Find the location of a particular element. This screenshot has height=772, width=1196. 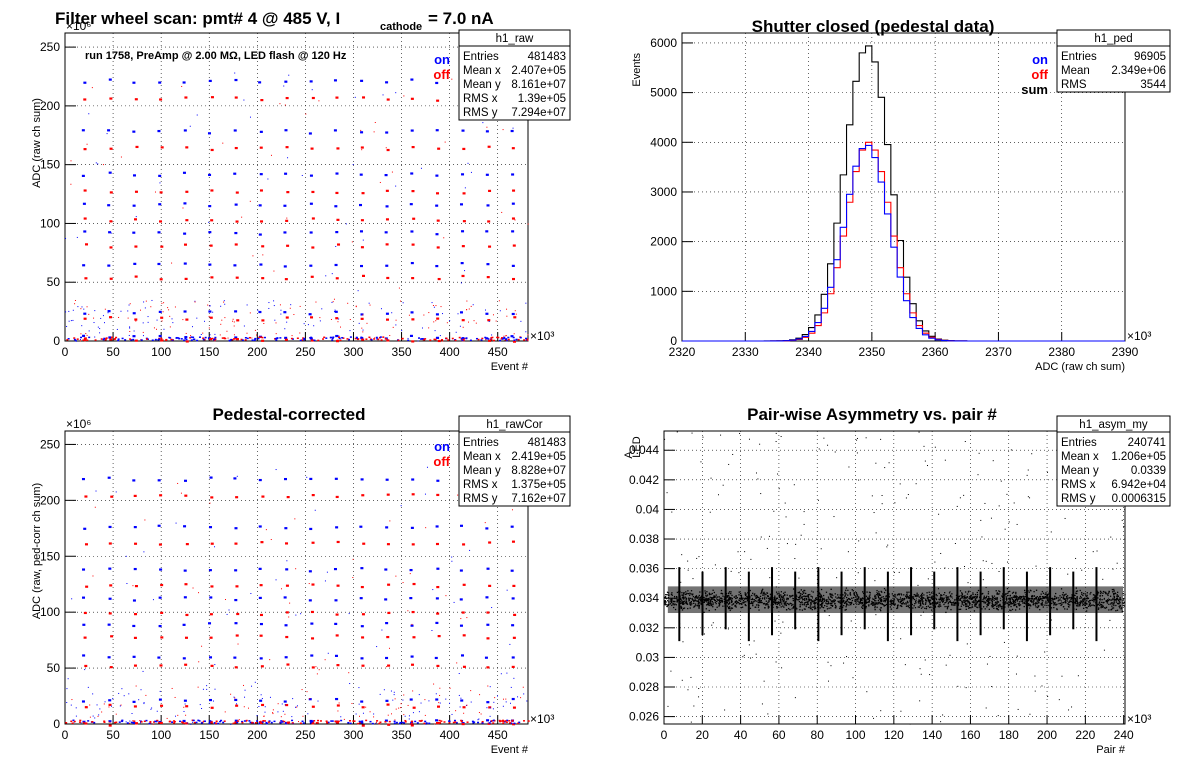

asym-point is located at coordinates (1123, 605).